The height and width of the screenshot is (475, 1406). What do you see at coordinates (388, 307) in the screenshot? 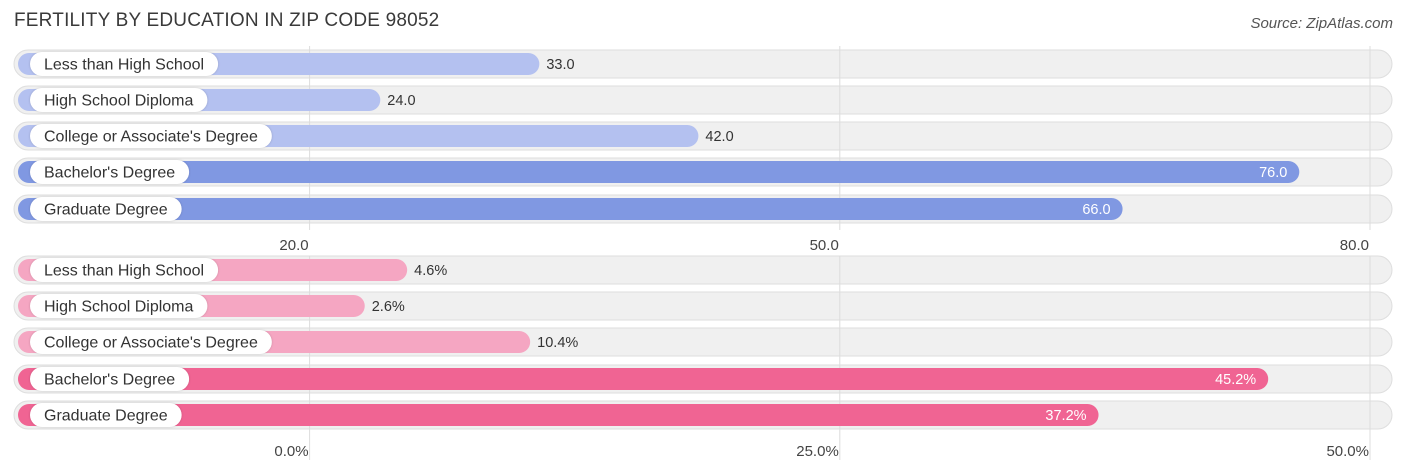
I see `value-label: 2.6%` at bounding box center [388, 307].